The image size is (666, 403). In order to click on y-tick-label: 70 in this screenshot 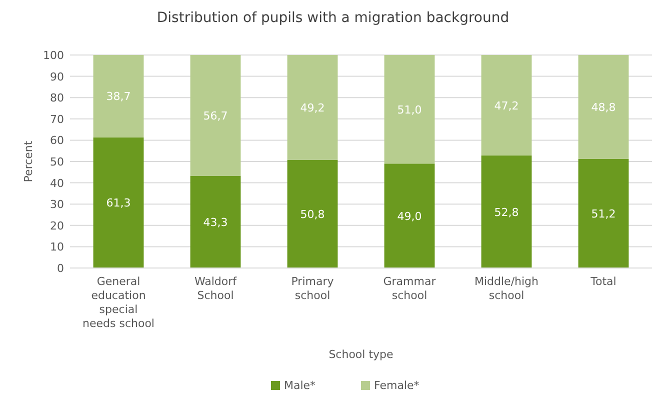, I will do `click(57, 119)`.